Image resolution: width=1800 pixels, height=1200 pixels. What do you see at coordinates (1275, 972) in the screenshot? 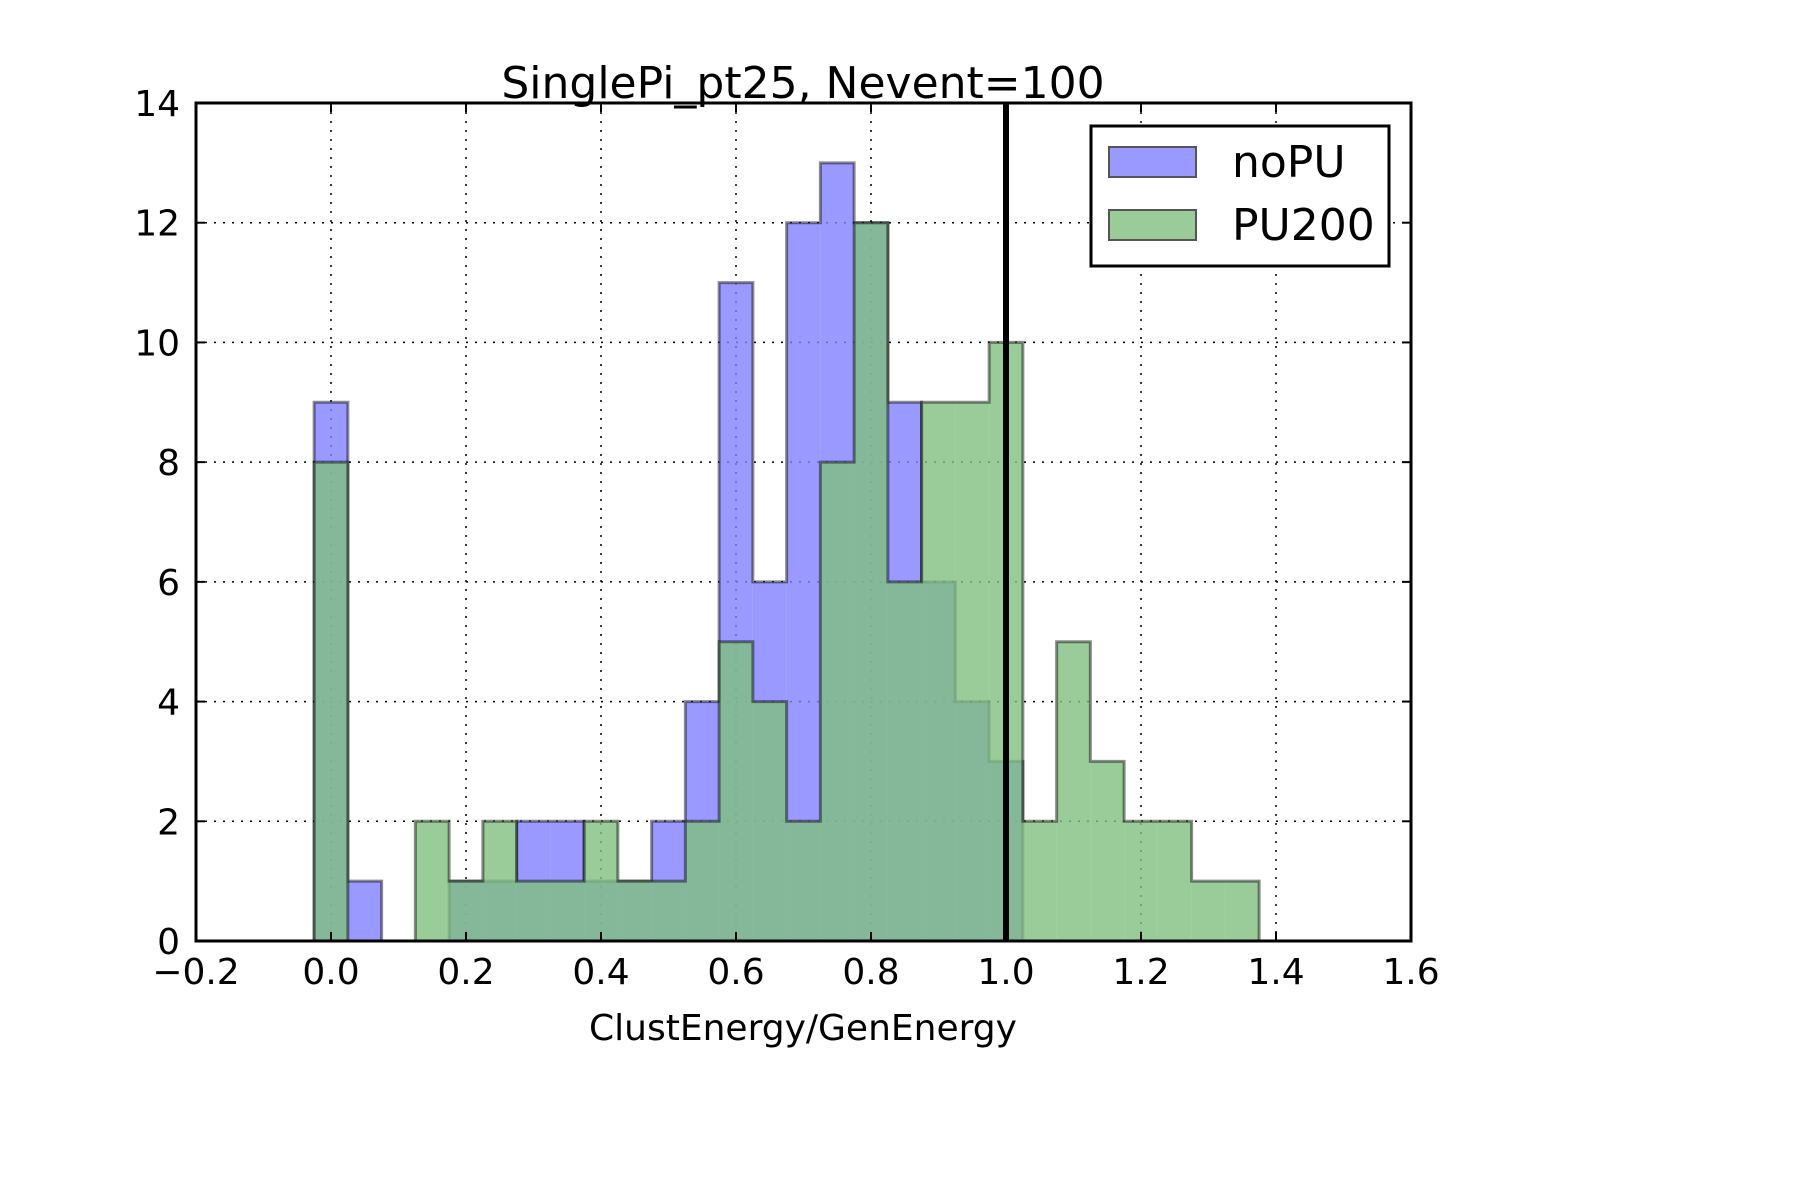
I see `x-tick-label: 1.4` at bounding box center [1275, 972].